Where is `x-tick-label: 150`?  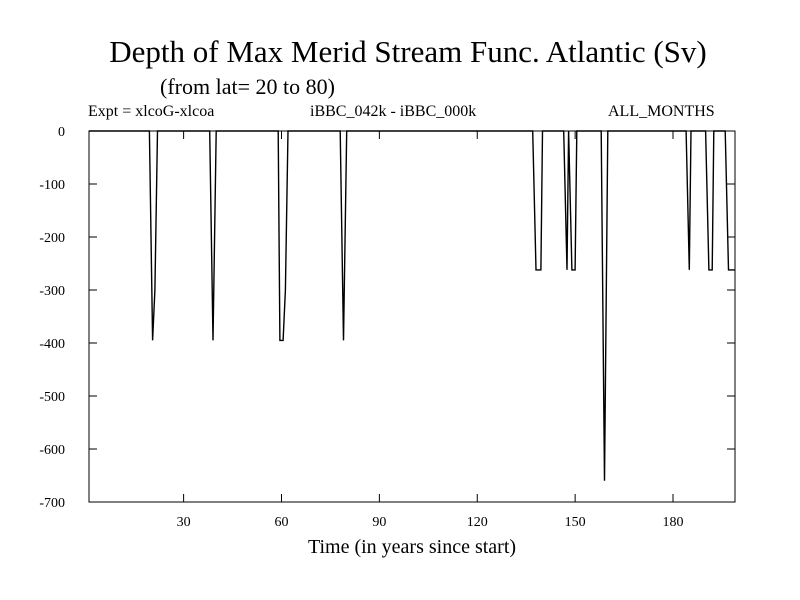
x-tick-label: 150 is located at coordinates (575, 522).